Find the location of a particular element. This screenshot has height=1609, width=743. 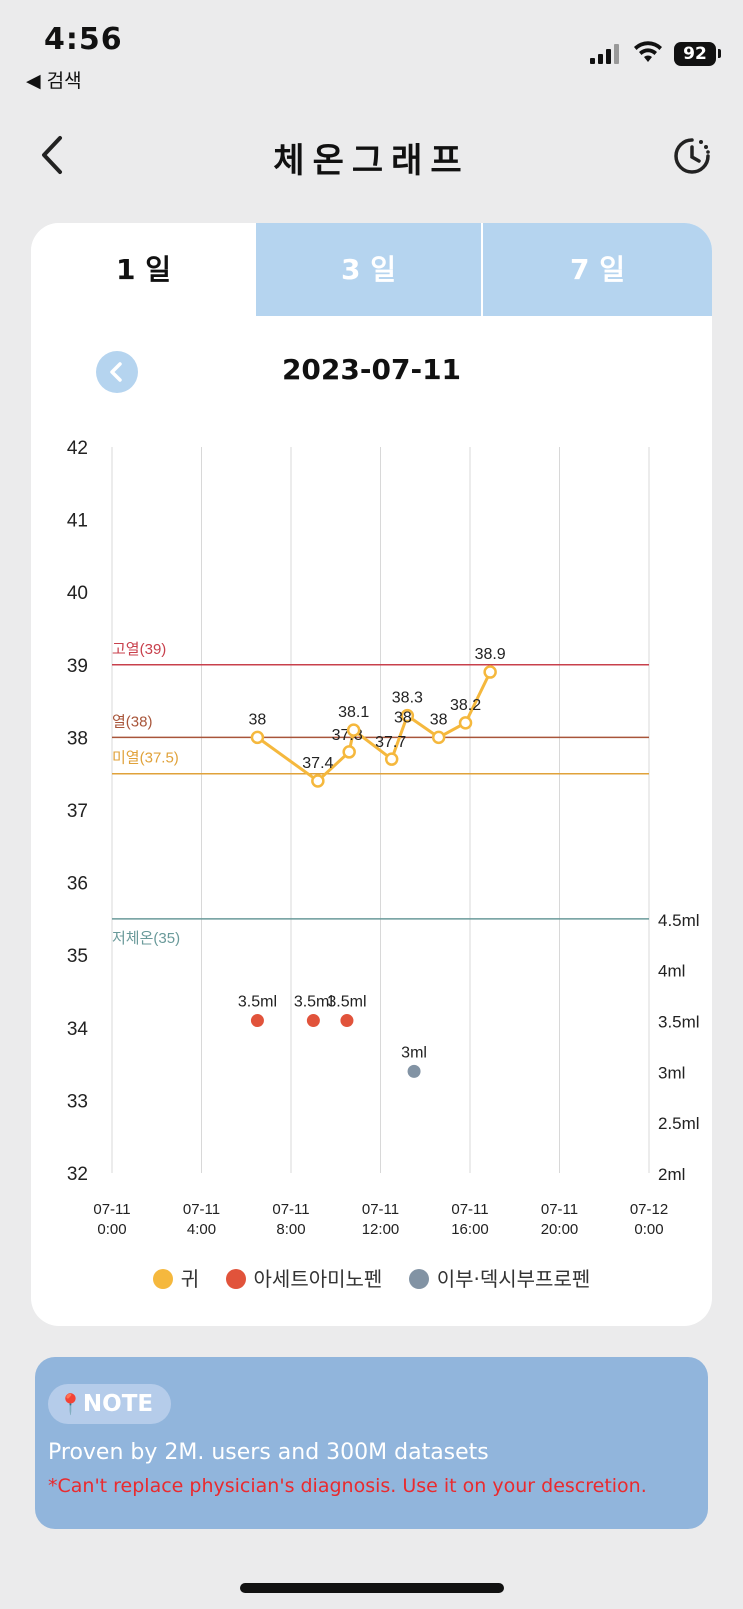

x-tick-label-time: 20:00 is located at coordinates (560, 1229).